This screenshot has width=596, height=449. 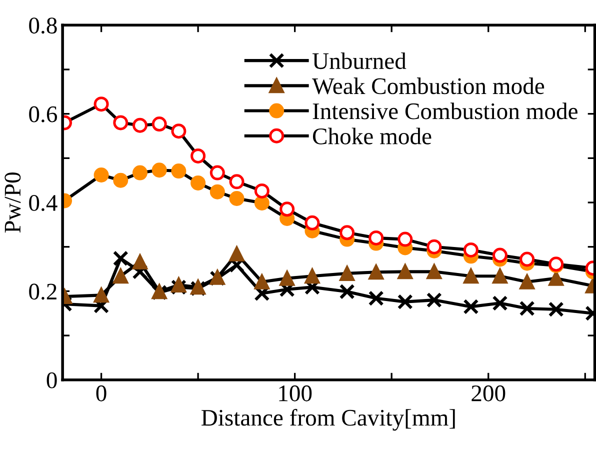 What do you see at coordinates (295, 393) in the screenshot?
I see `x-tick-label: 100` at bounding box center [295, 393].